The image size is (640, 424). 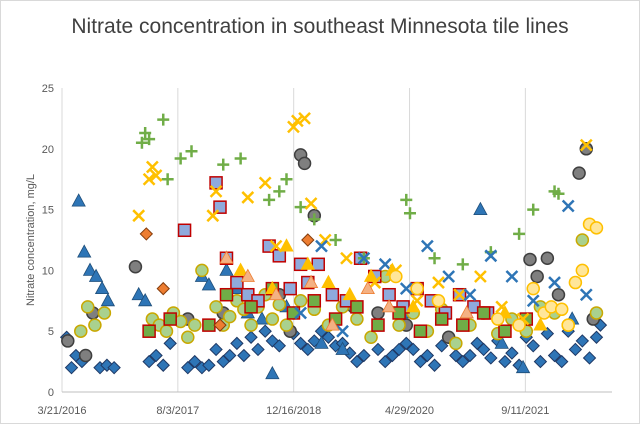 What do you see at coordinates (48, 241) in the screenshot?
I see `y-axis-tick-labels: 0 5 10 15 20 25` at bounding box center [48, 241].